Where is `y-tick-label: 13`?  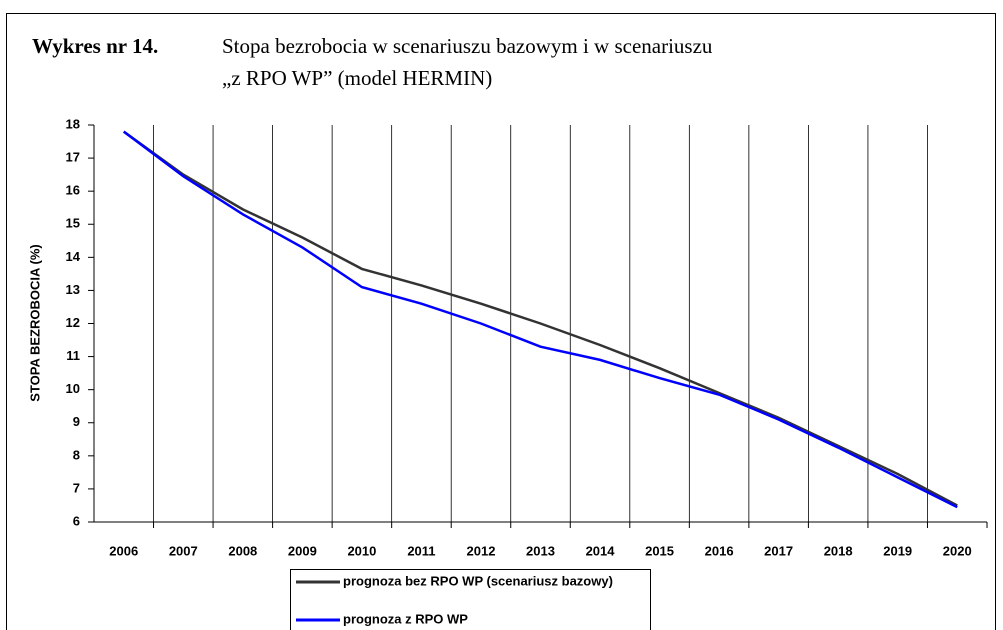 y-tick-label: 13 is located at coordinates (73, 289).